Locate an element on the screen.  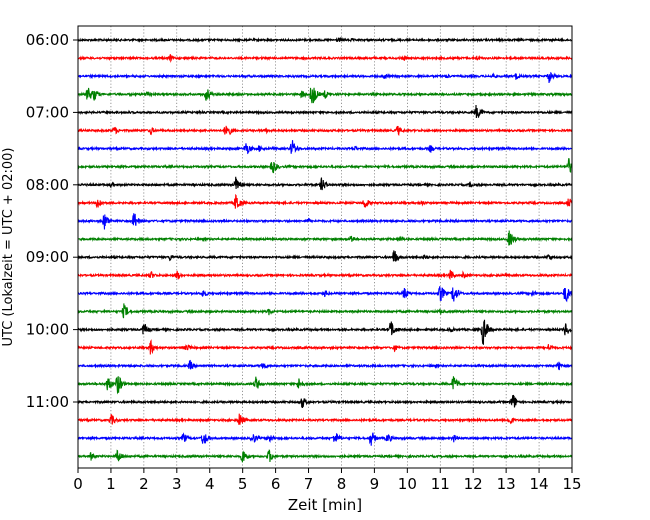
x-tick-label: 14 is located at coordinates (539, 484).